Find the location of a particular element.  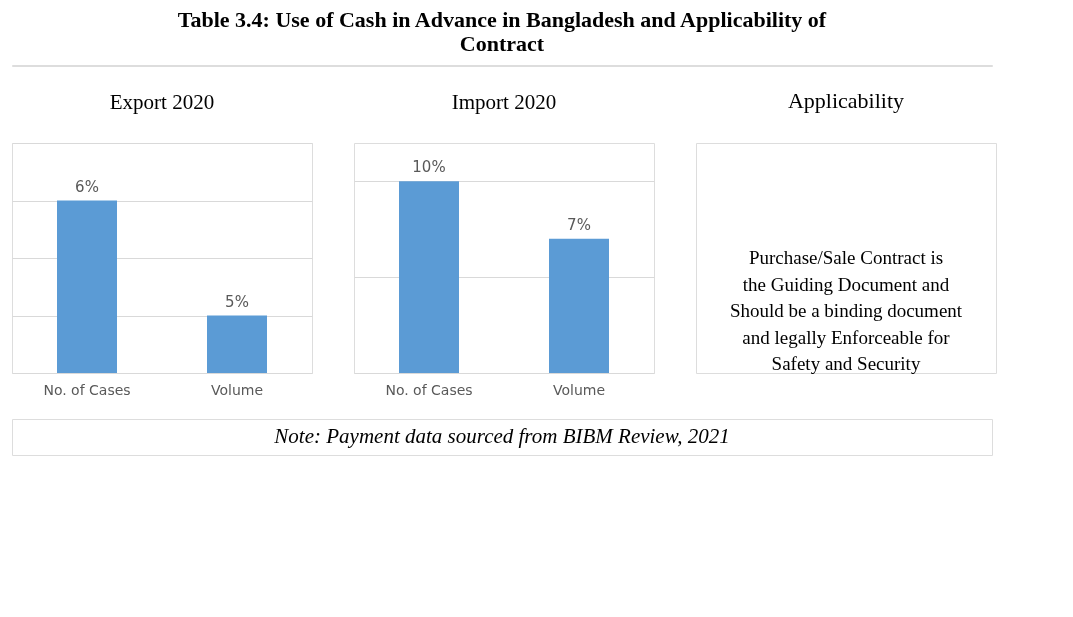

text: Note: Payment data sourced from BIBM Review, 2021 is located at coordinates (501, 436).